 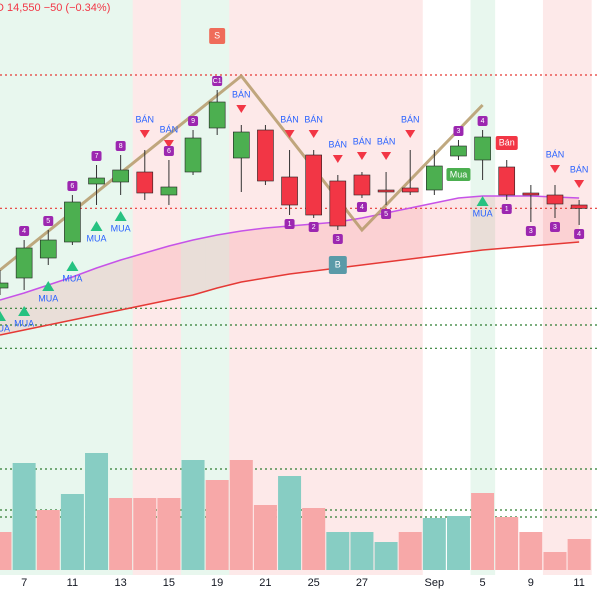 What do you see at coordinates (55, 8) in the screenshot?
I see `header-quote: D 14,550 −50 (−0.34%)` at bounding box center [55, 8].